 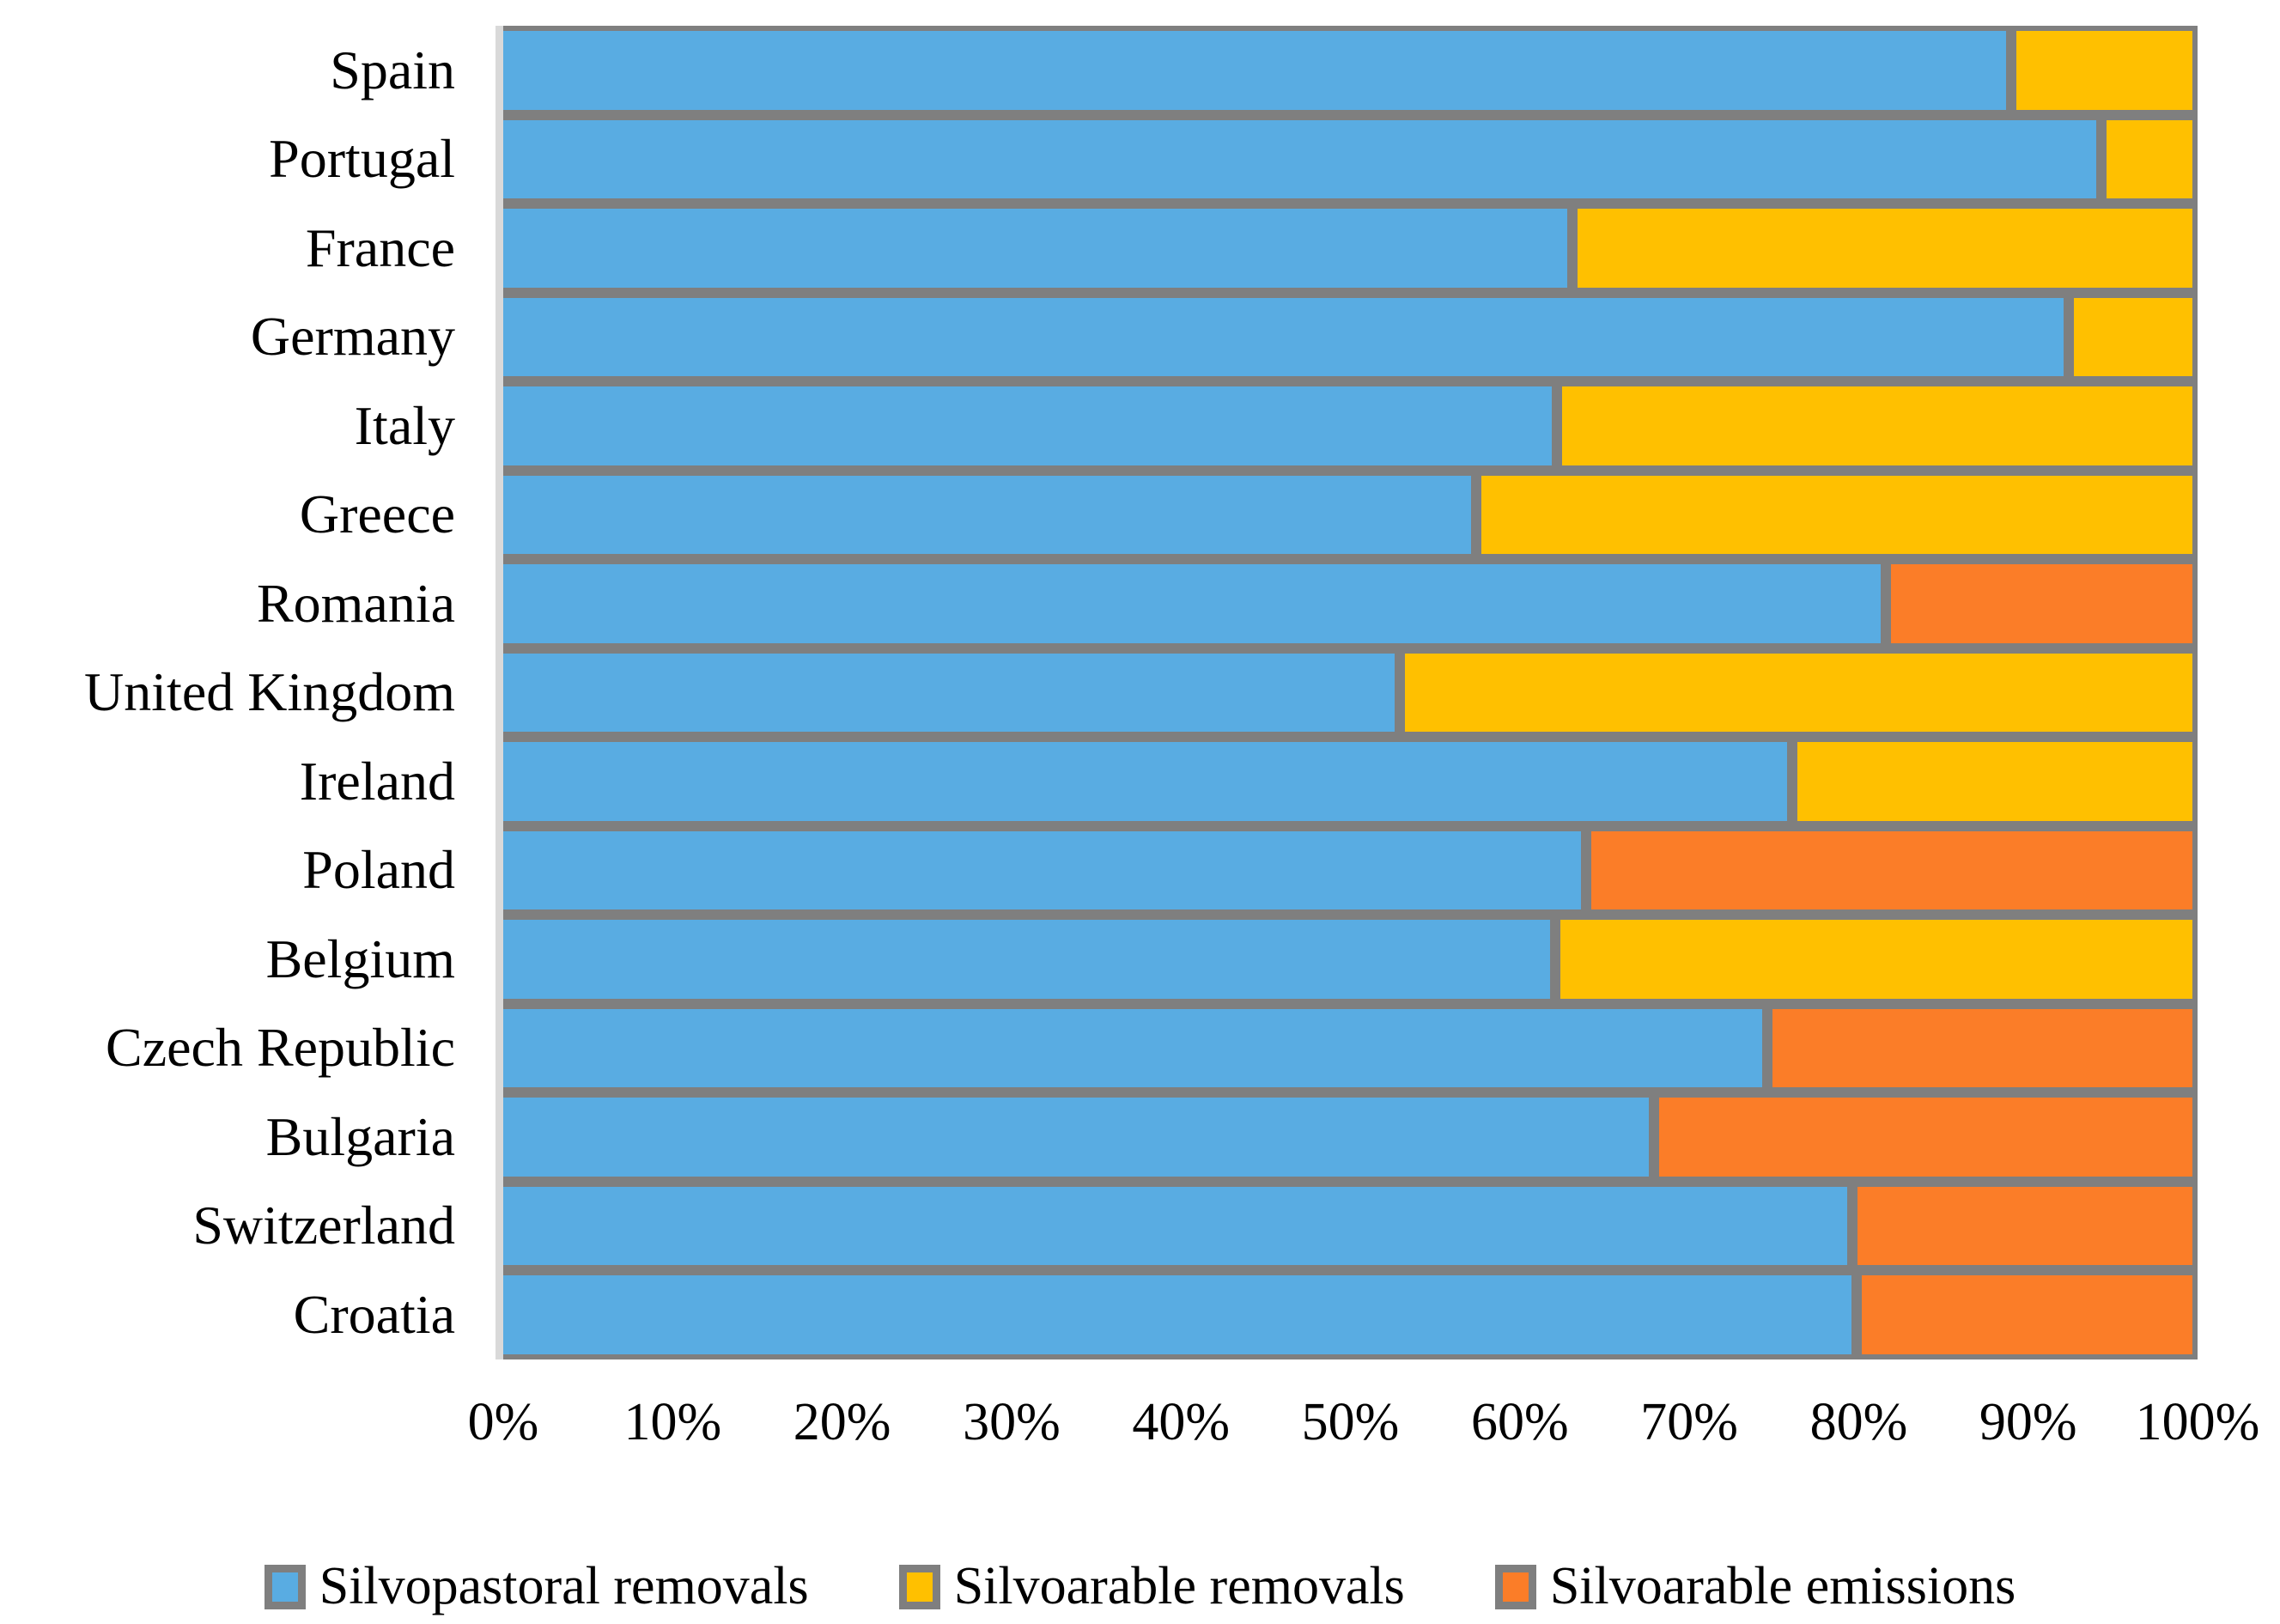 I want to click on bar-row-portugal, so click(x=1350, y=159).